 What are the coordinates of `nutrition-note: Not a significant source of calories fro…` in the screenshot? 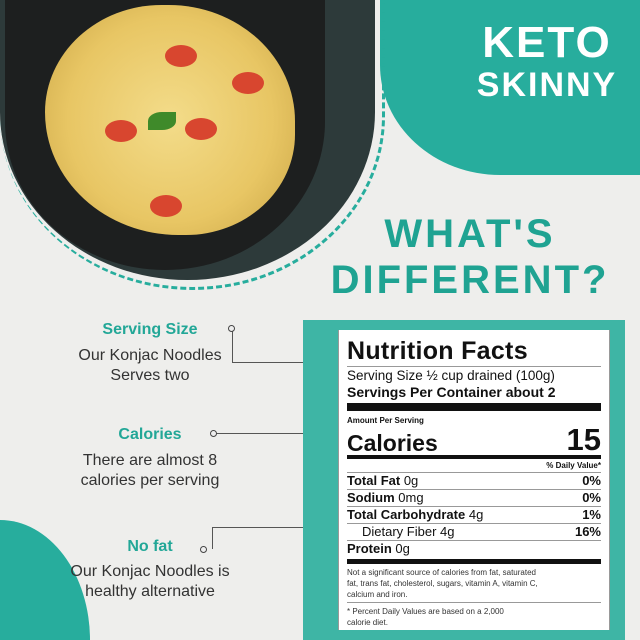 It's located at (474, 583).